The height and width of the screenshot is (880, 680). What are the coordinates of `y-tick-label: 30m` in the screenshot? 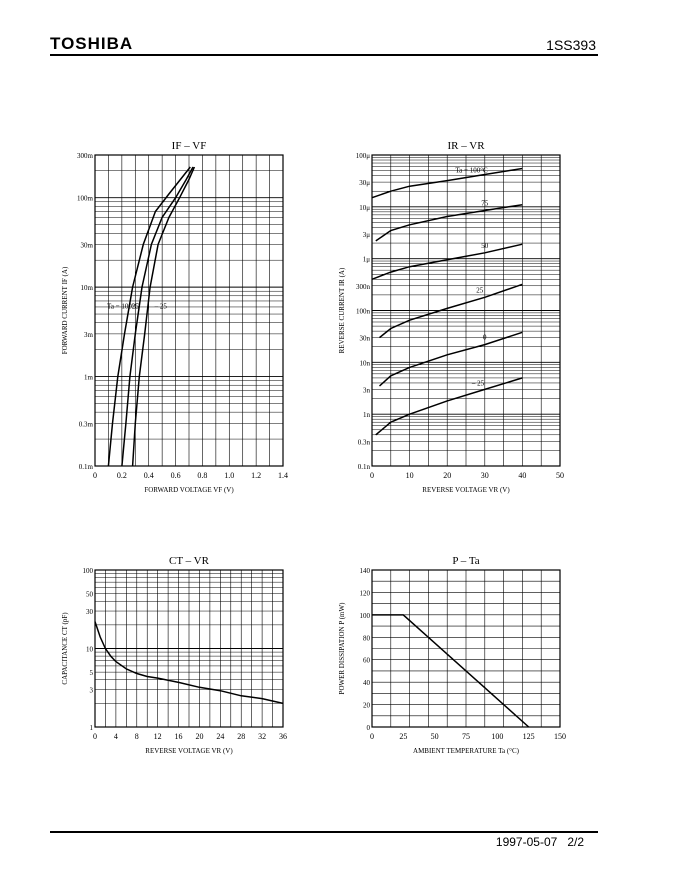 It's located at (87, 245).